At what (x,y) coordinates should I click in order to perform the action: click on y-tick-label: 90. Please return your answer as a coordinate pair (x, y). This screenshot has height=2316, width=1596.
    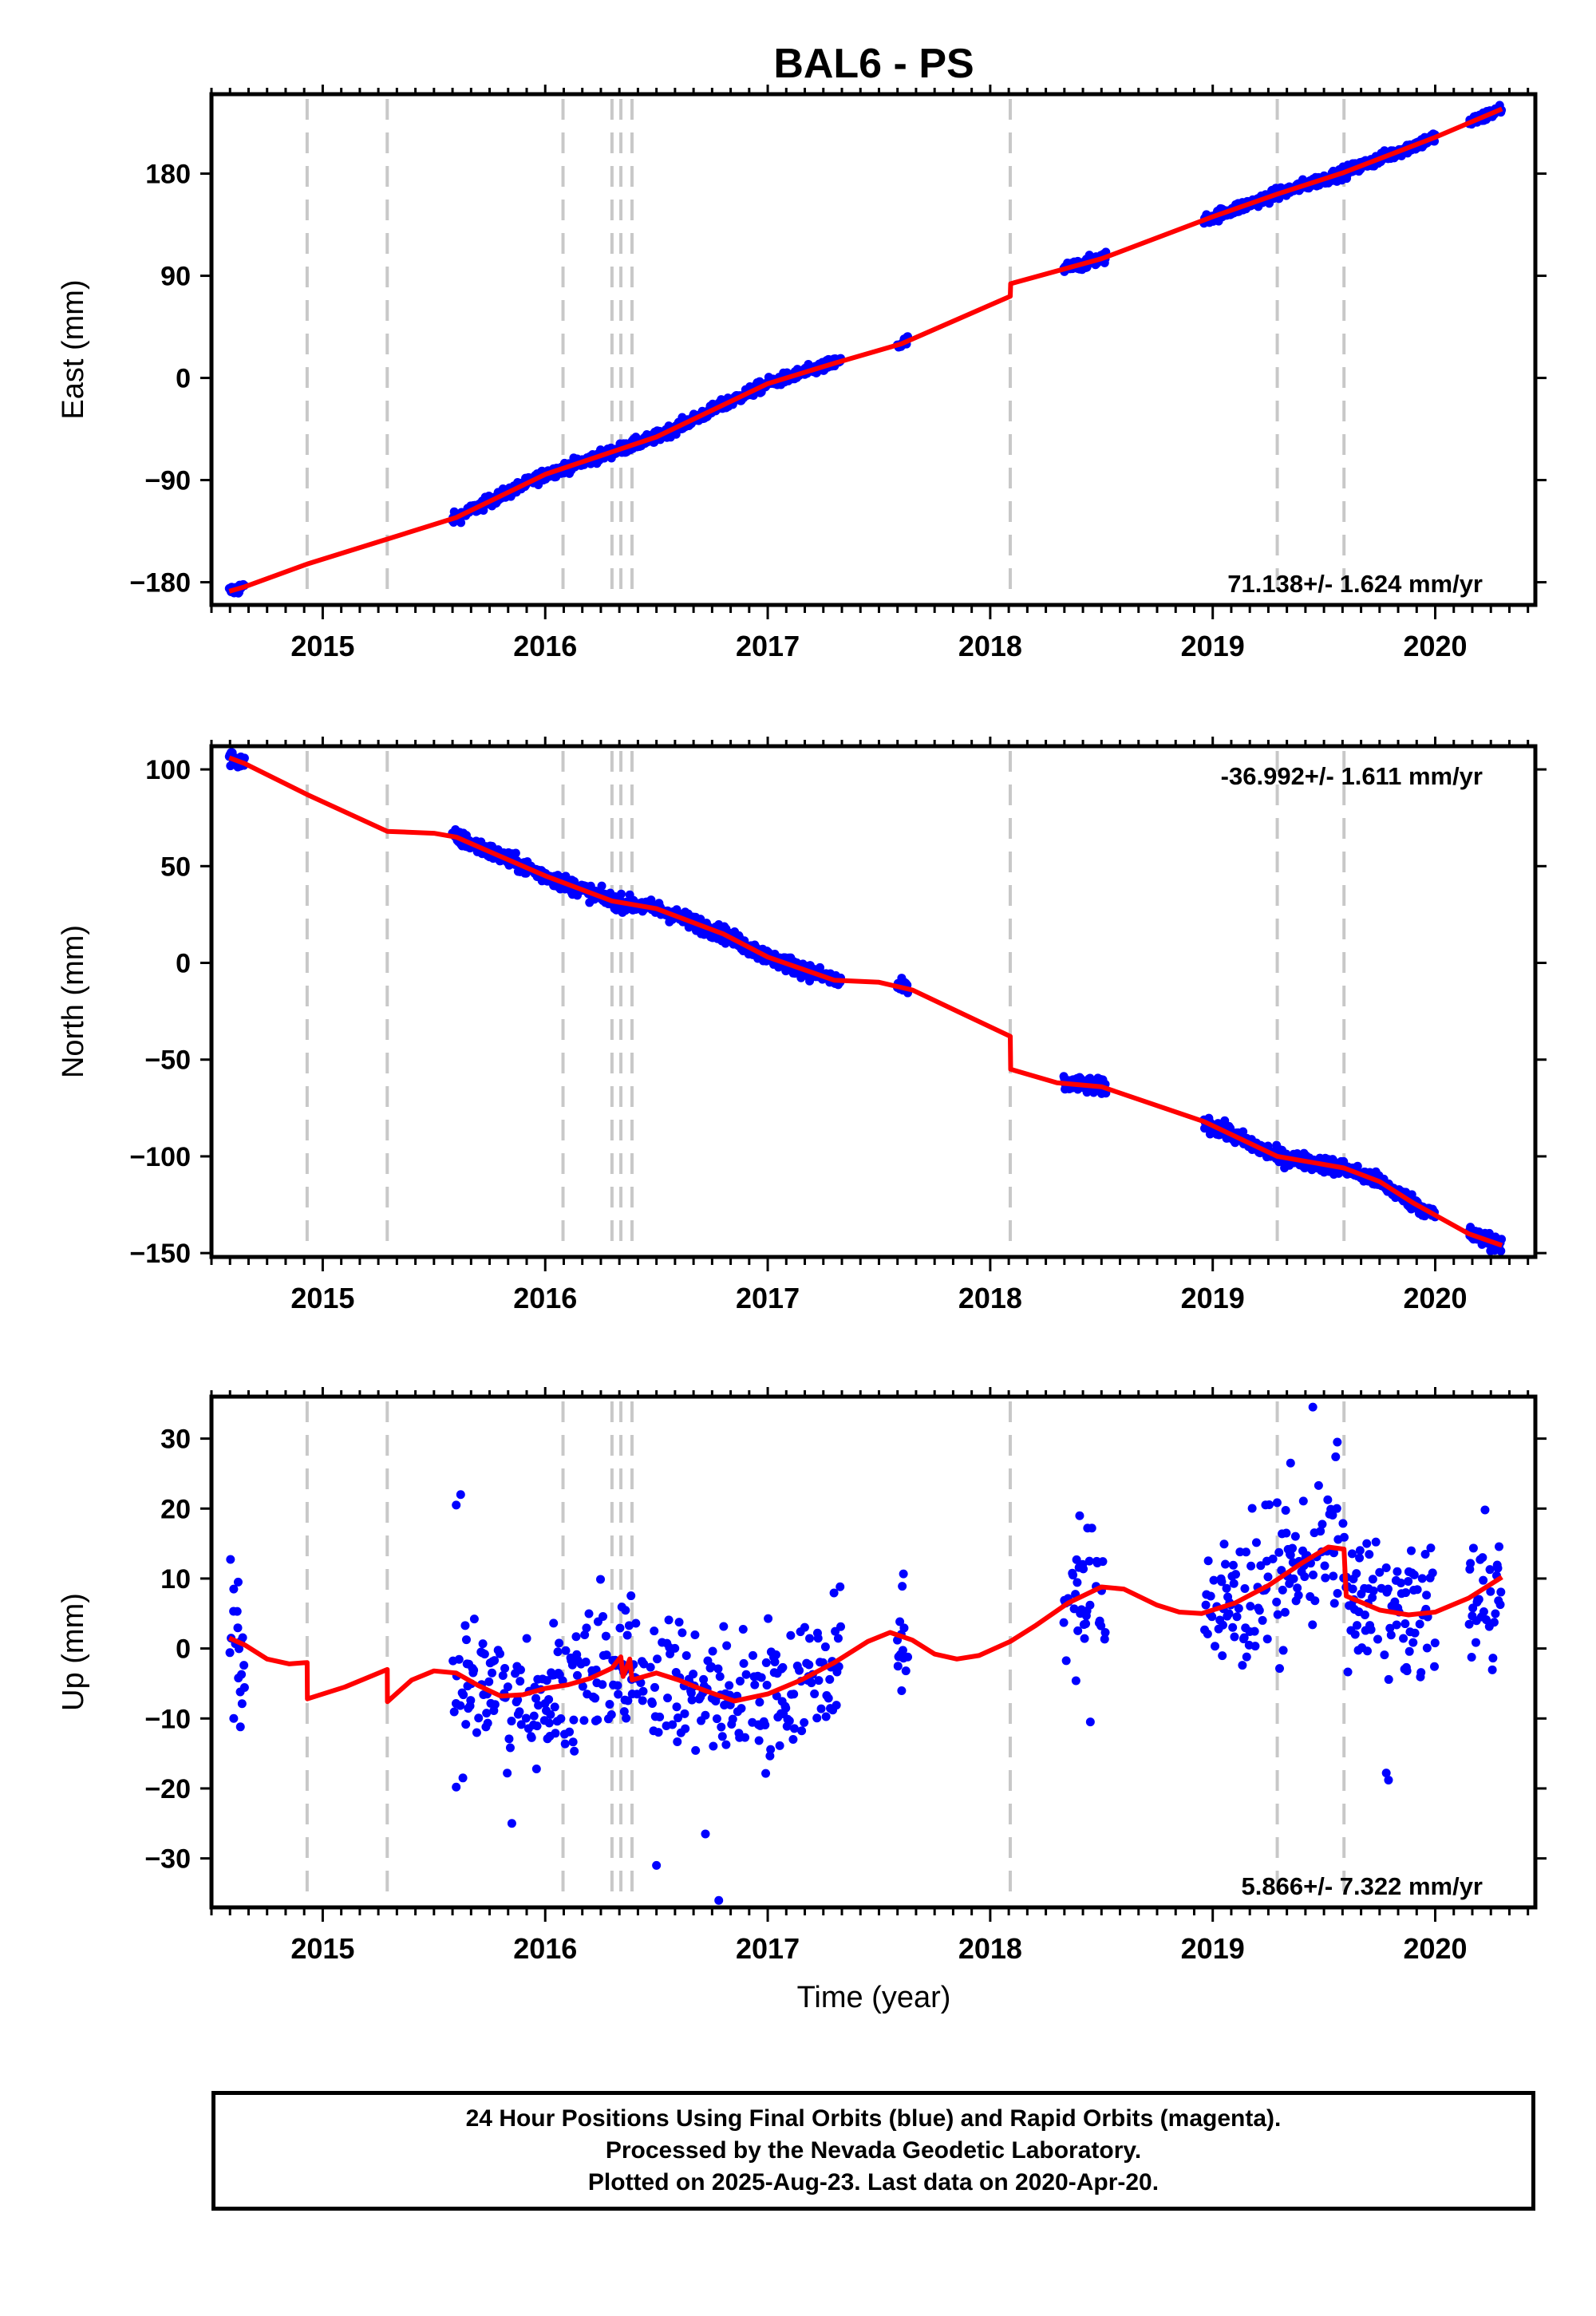
    Looking at the image, I should click on (175, 277).